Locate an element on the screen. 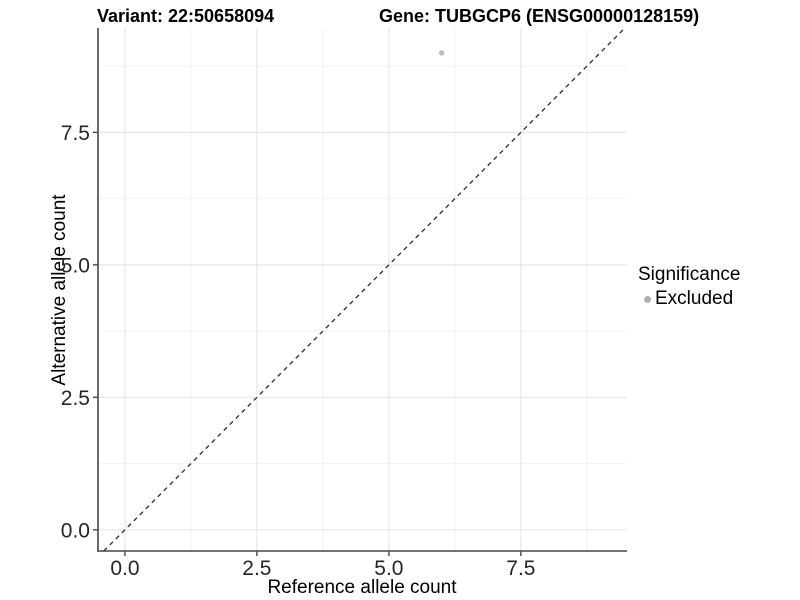 Image resolution: width=800 pixels, height=600 pixels. legend-entry-excluded: Excluded is located at coordinates (689, 299).